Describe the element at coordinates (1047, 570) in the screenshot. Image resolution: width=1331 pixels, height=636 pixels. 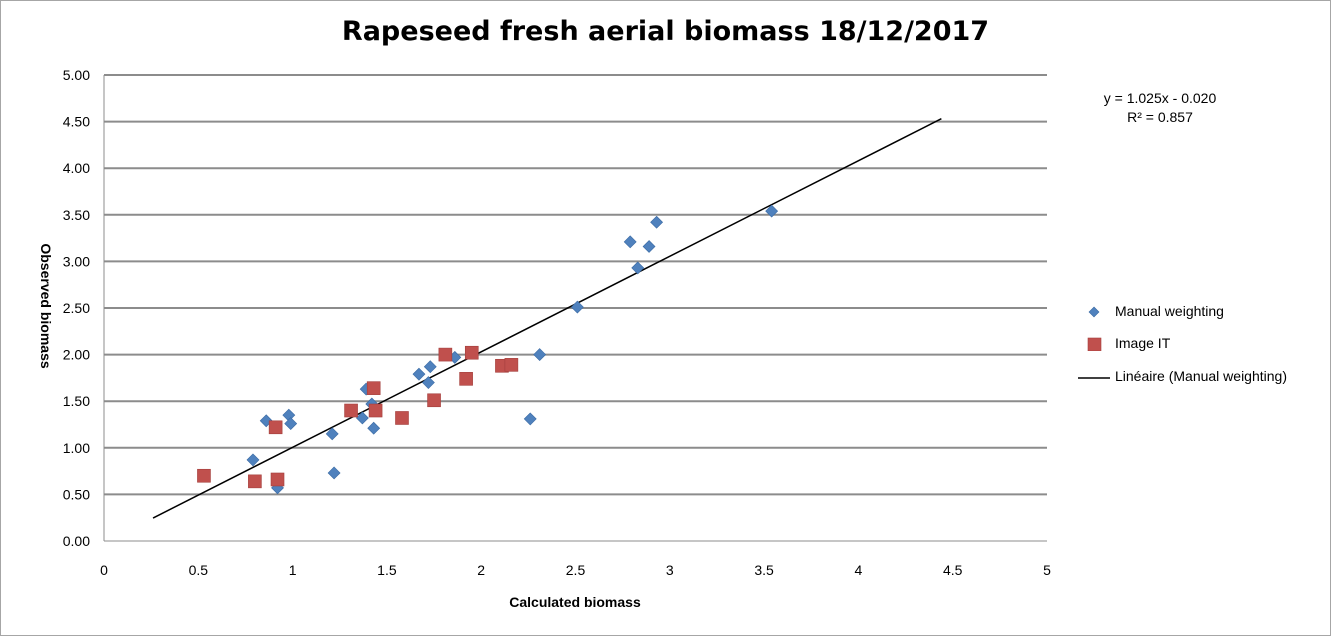
I see `x-tick-label: 5` at that location.